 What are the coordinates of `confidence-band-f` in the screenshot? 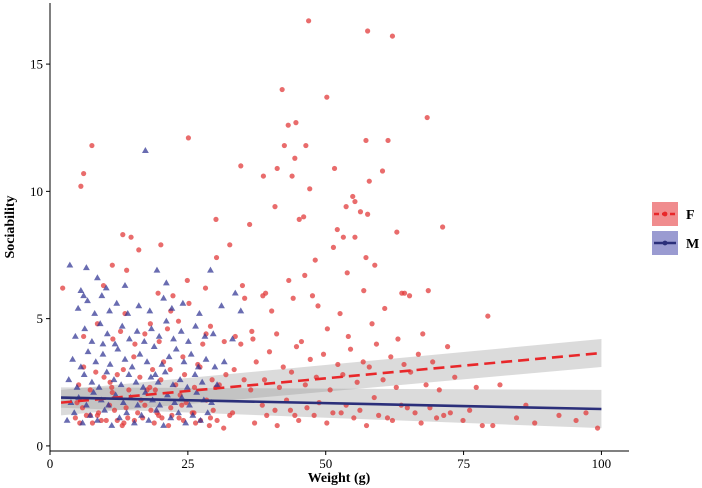 It's located at (331, 377).